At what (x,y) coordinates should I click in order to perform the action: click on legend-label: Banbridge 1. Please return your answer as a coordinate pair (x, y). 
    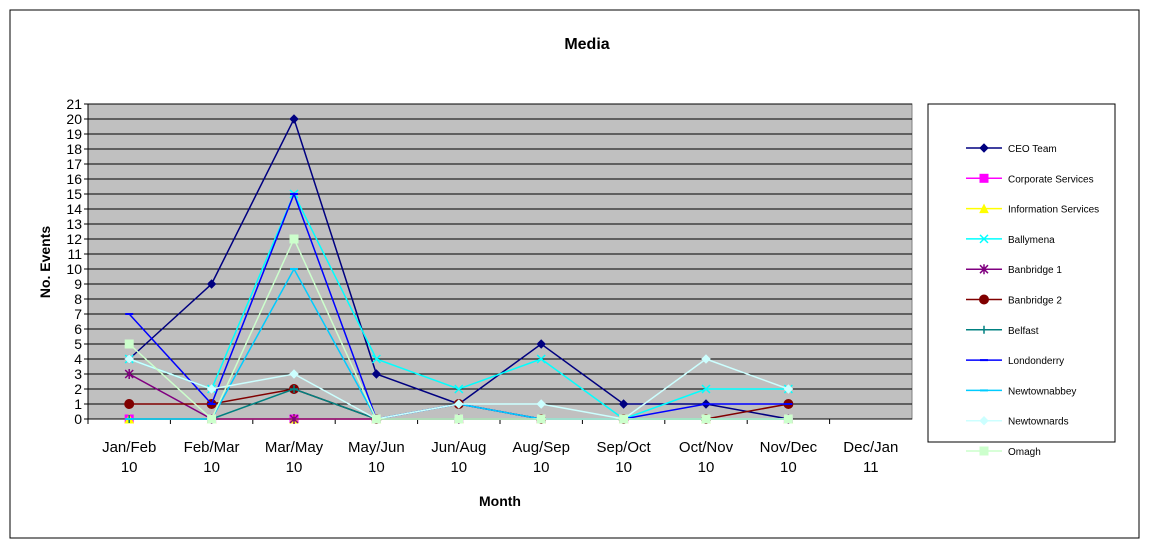
    Looking at the image, I should click on (1035, 270).